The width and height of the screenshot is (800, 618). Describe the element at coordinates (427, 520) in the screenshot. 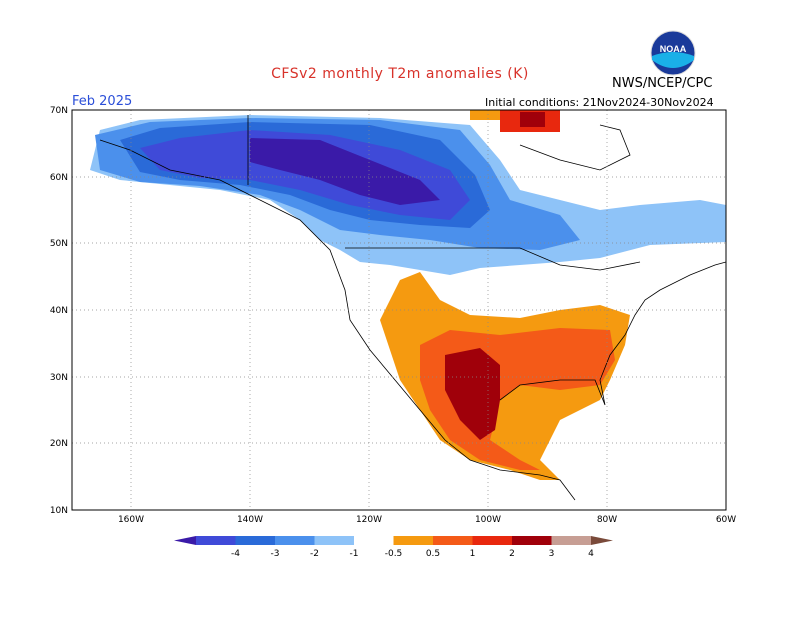

I see `lon-labels: 160W 140W 120W 100W 80W 60W` at that location.